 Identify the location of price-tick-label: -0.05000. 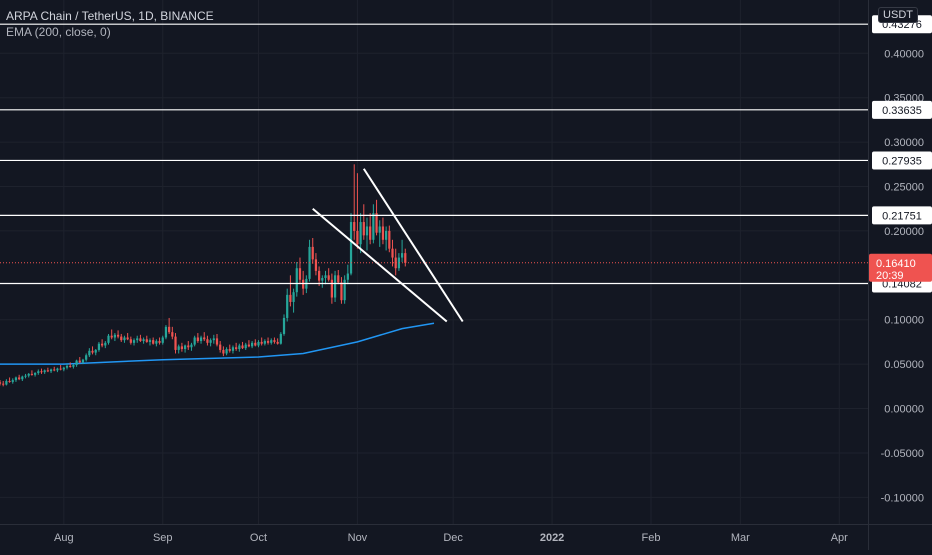
(902, 454).